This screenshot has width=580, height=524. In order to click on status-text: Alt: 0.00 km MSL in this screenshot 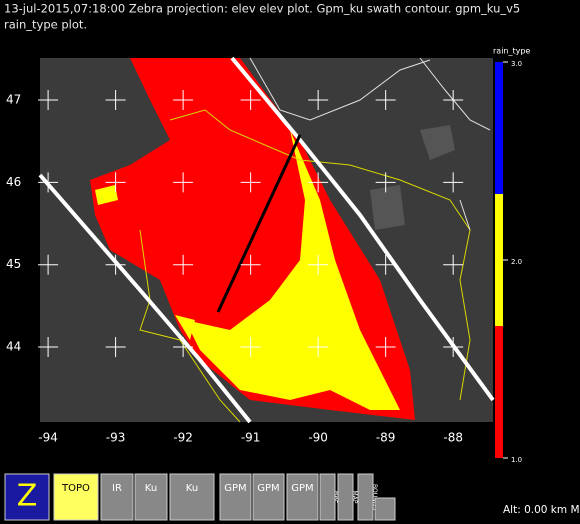, I will do `click(541, 510)`.